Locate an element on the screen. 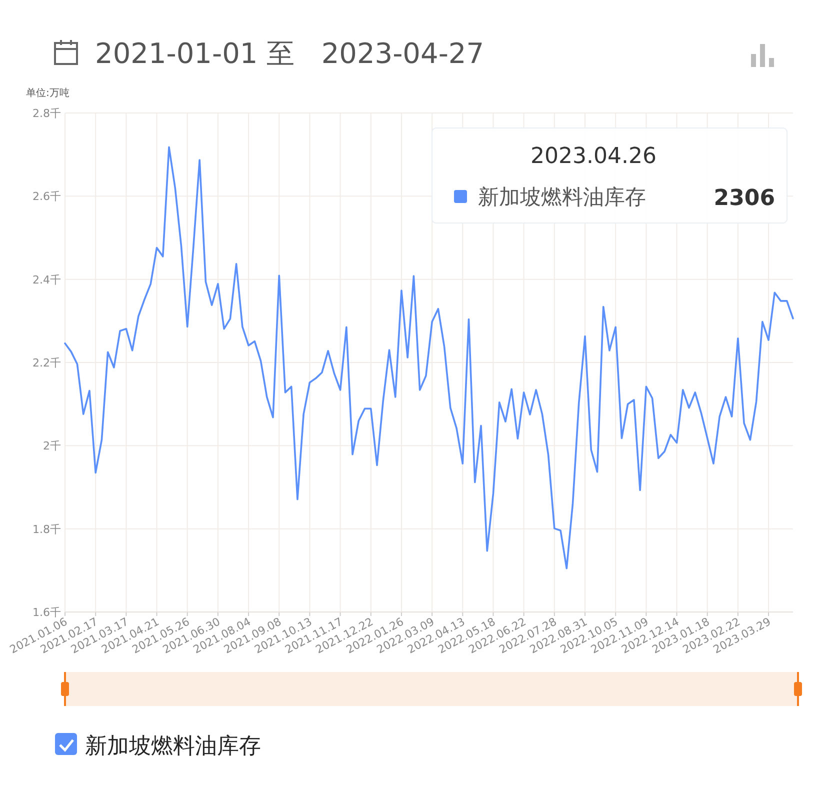 The height and width of the screenshot is (789, 823). annotation: 2306 is located at coordinates (744, 198).